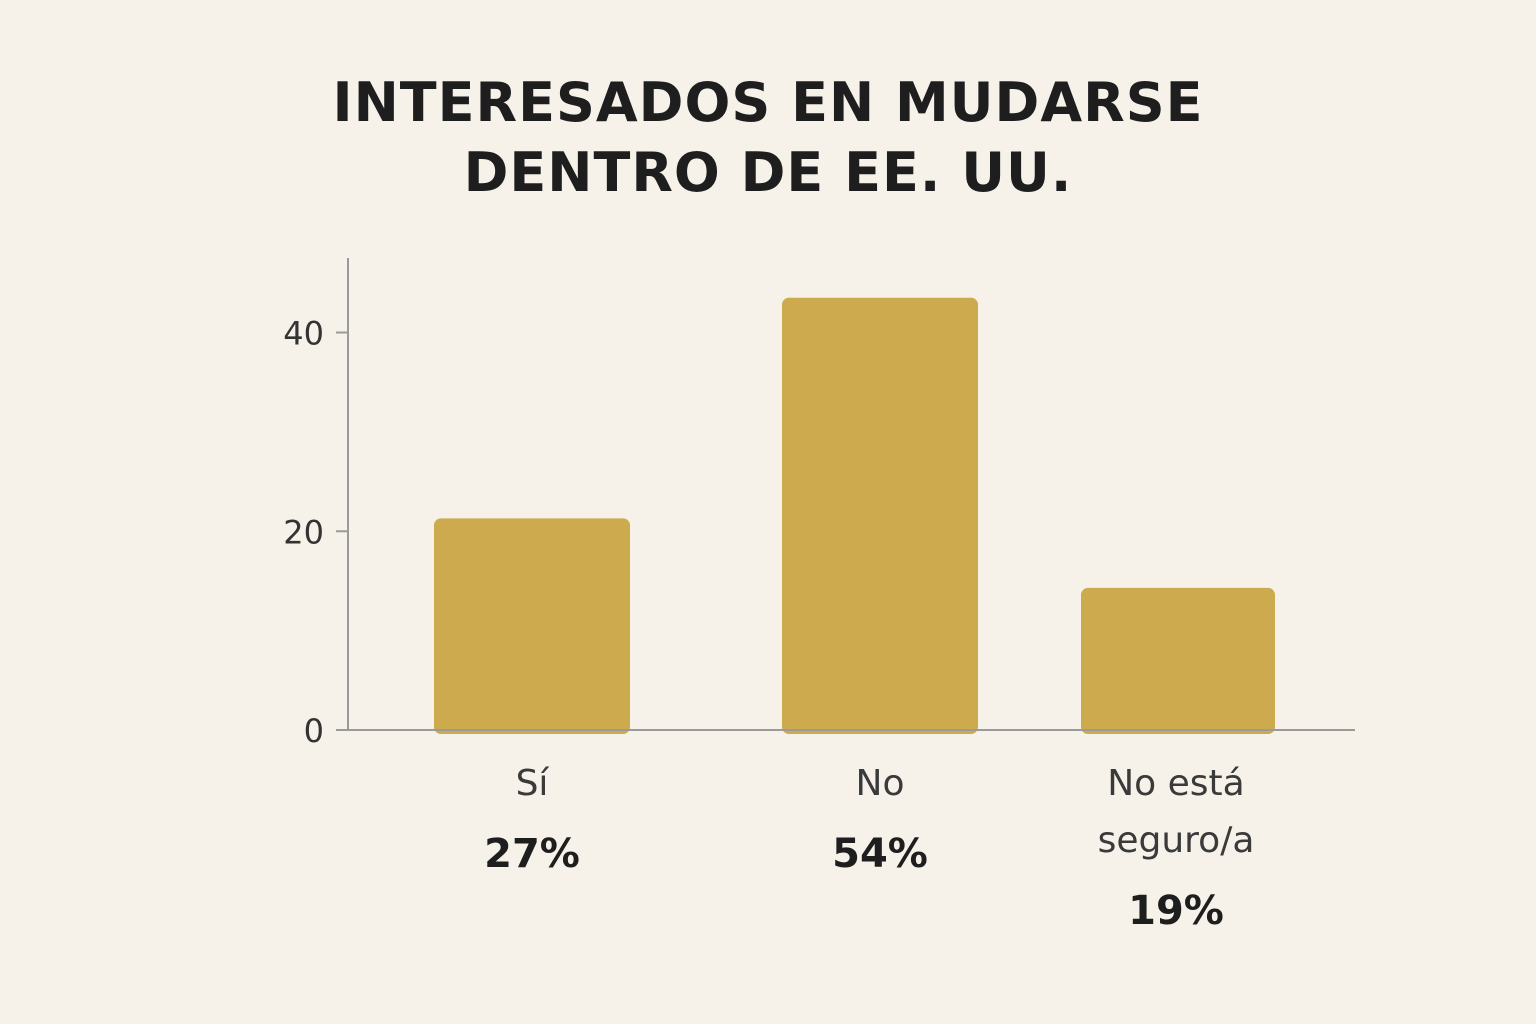 The image size is (1536, 1024). Describe the element at coordinates (1175, 783) in the screenshot. I see `category-label: No está` at that location.